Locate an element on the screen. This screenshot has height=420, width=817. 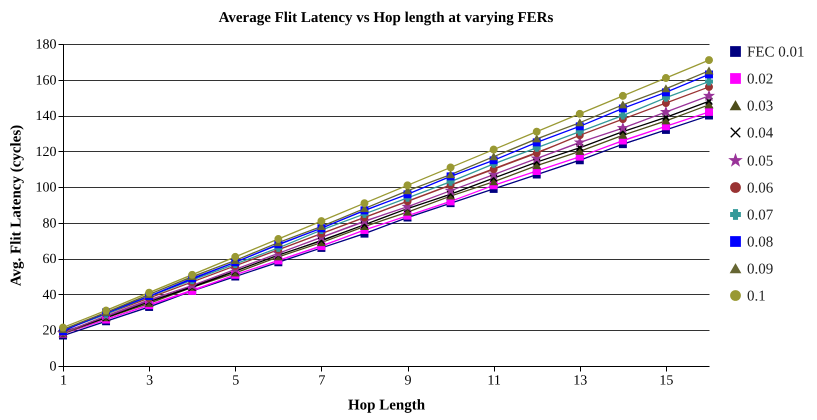
y-tick-label: 140 is located at coordinates (46, 116).